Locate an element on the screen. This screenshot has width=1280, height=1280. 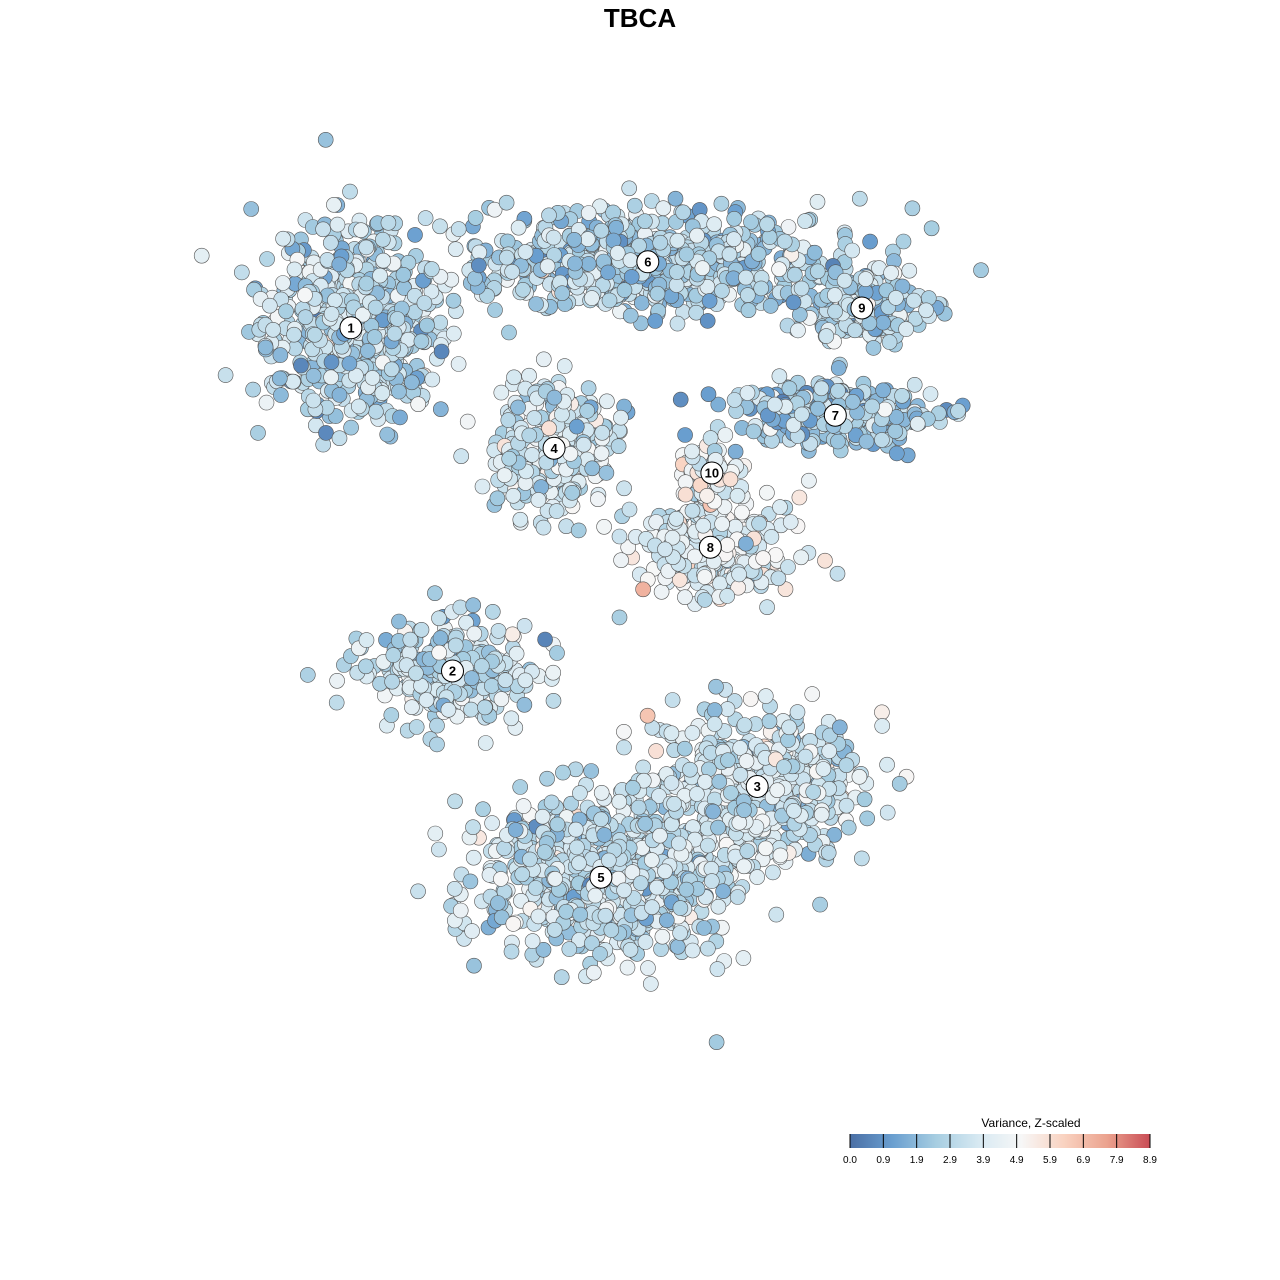
cluster-label-text: 3 is located at coordinates (757, 786).